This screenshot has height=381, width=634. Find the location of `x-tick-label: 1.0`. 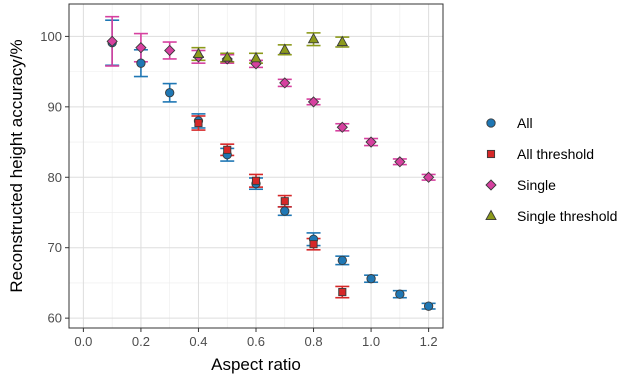

x-tick-label: 1.0 is located at coordinates (371, 341).